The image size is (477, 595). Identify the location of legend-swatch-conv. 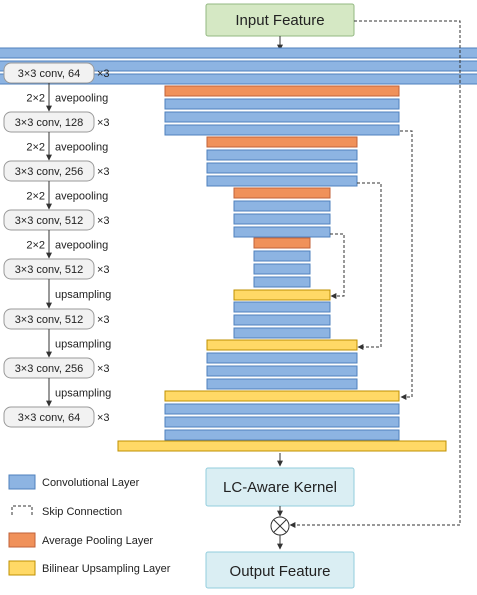
(22, 482).